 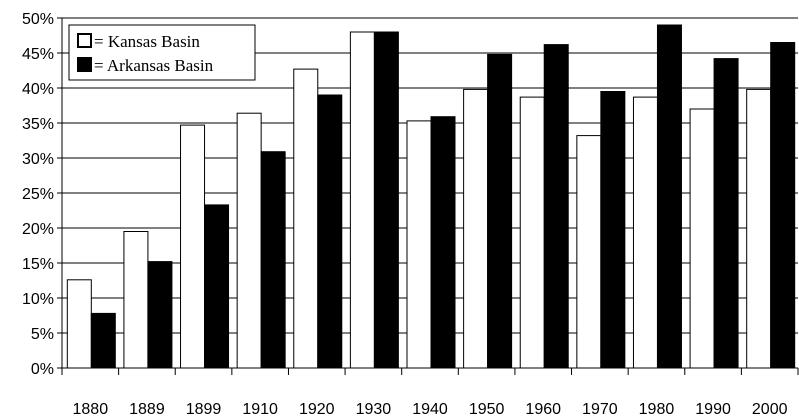 I want to click on y-tick-label: 0%, so click(x=42, y=369).